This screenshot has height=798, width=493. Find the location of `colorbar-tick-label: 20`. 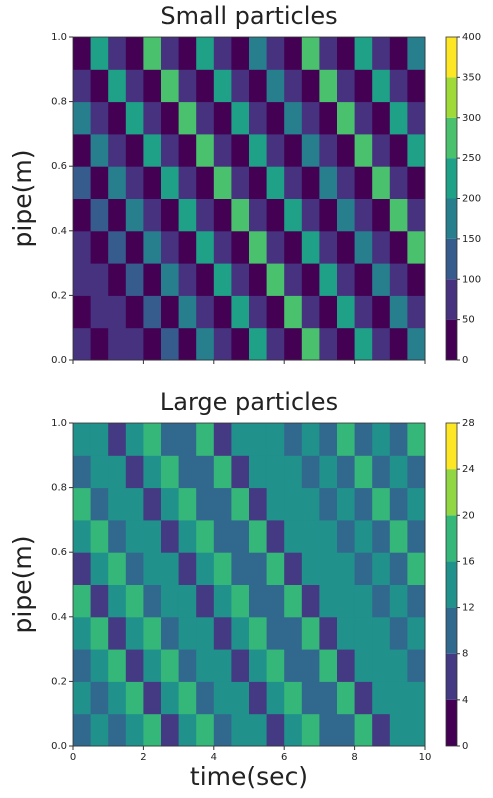

colorbar-tick-label: 20 is located at coordinates (468, 515).